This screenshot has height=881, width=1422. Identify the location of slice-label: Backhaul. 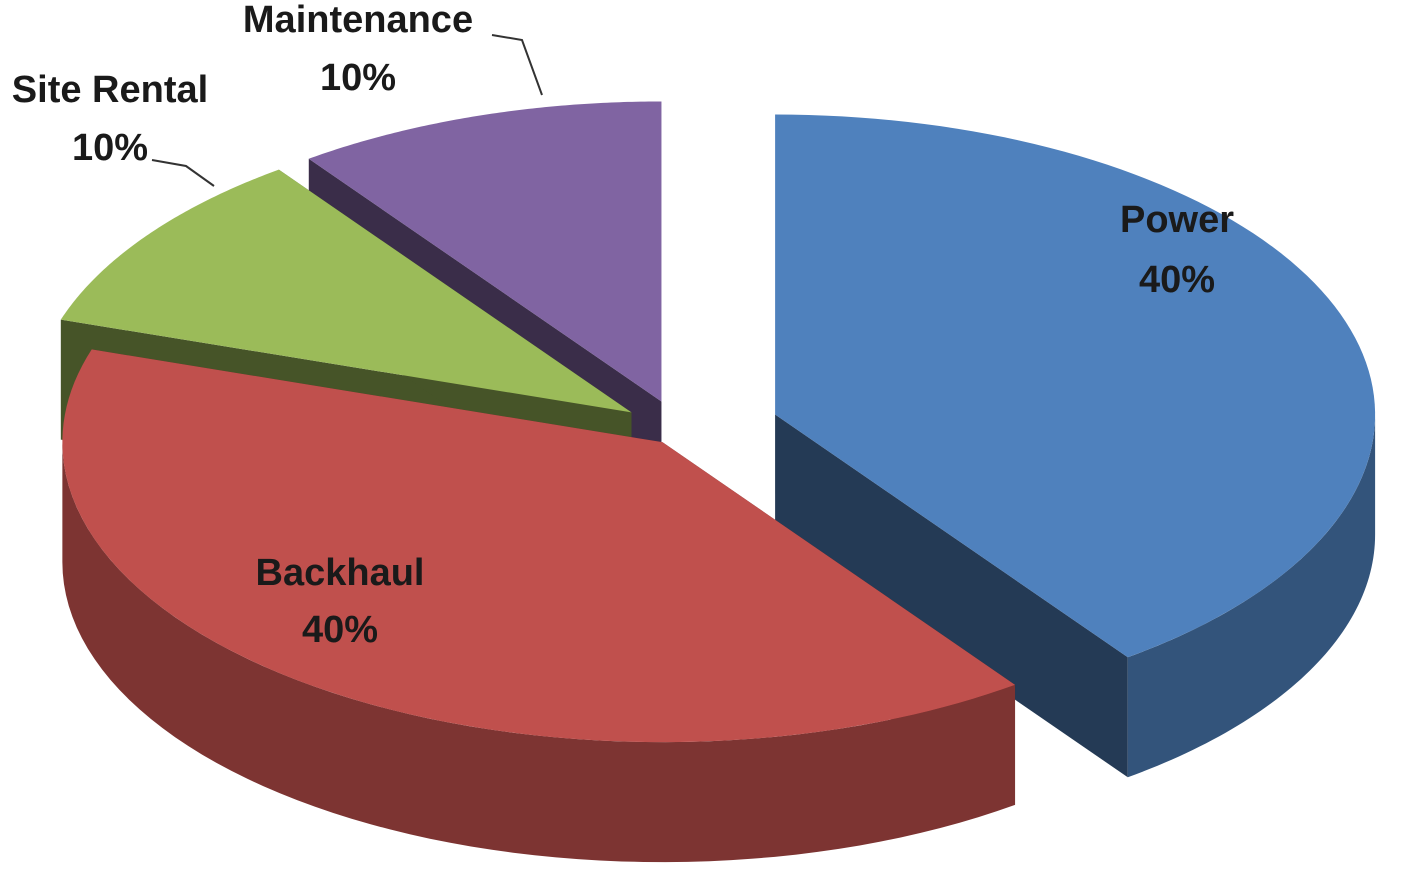
(340, 573).